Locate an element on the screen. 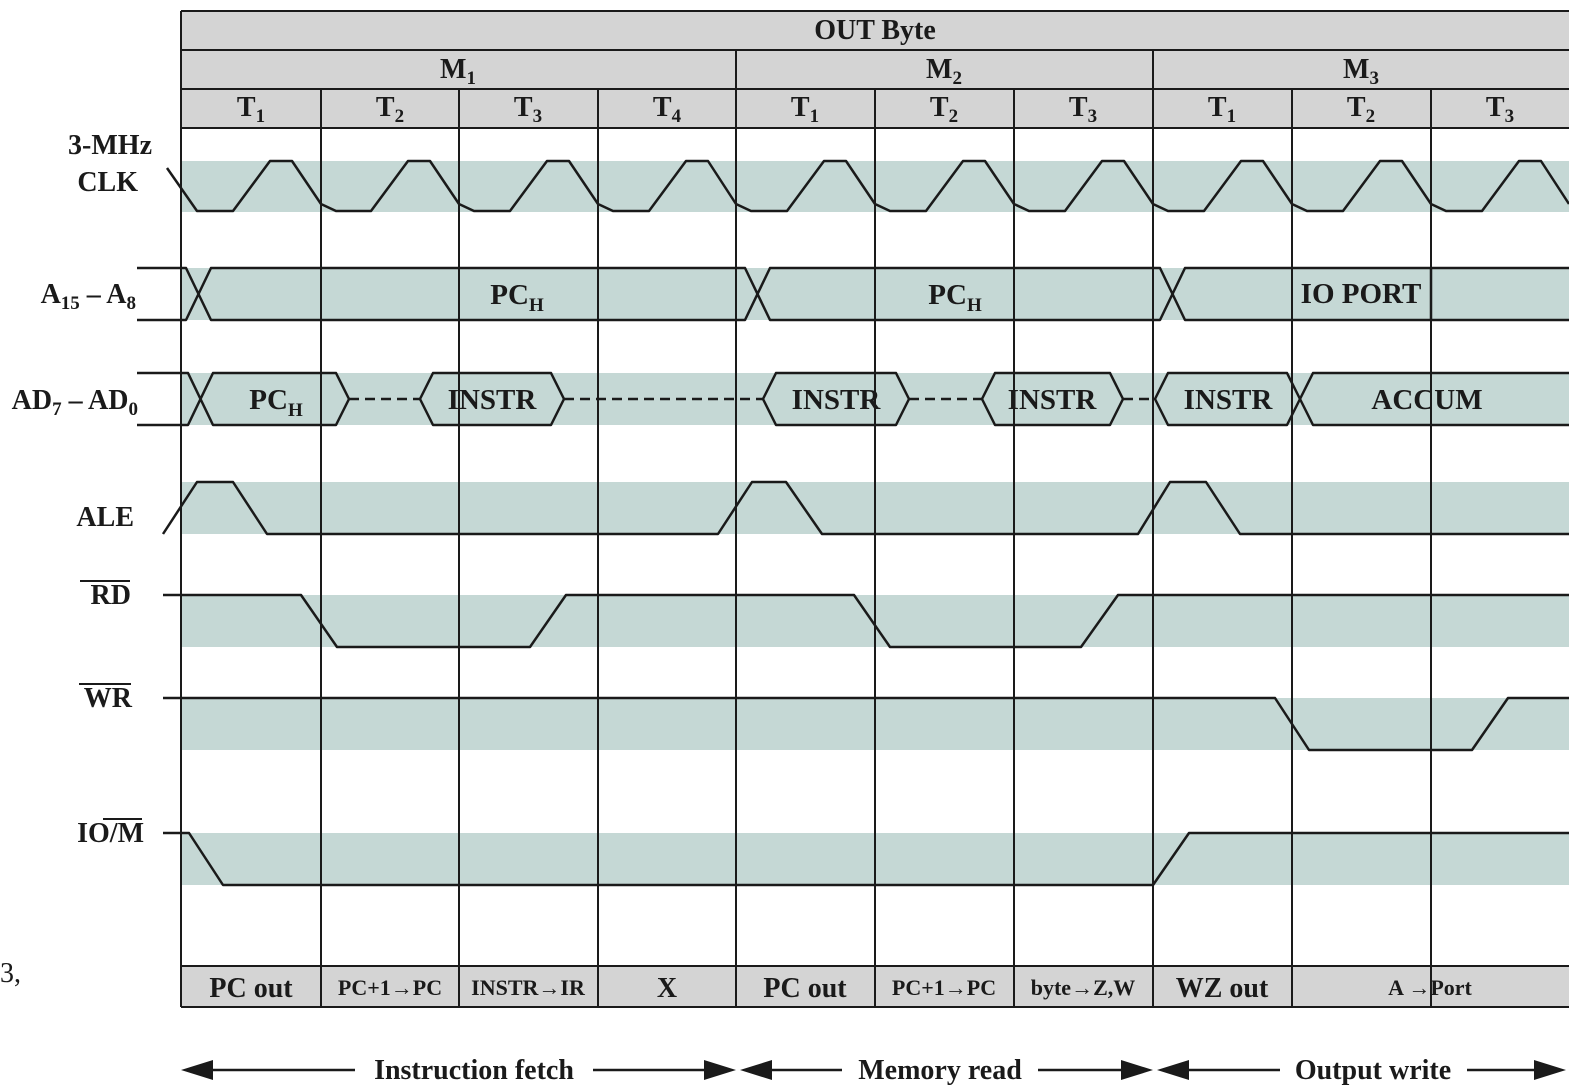  edge-text-fragment: 3, is located at coordinates (10, 973).